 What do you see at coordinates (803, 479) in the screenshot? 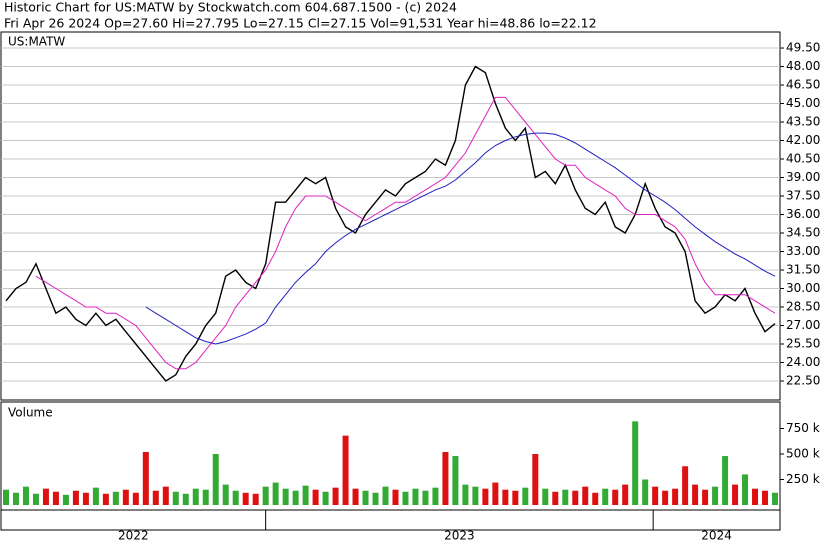
I see `volume-tick-label: 250 k` at bounding box center [803, 479].